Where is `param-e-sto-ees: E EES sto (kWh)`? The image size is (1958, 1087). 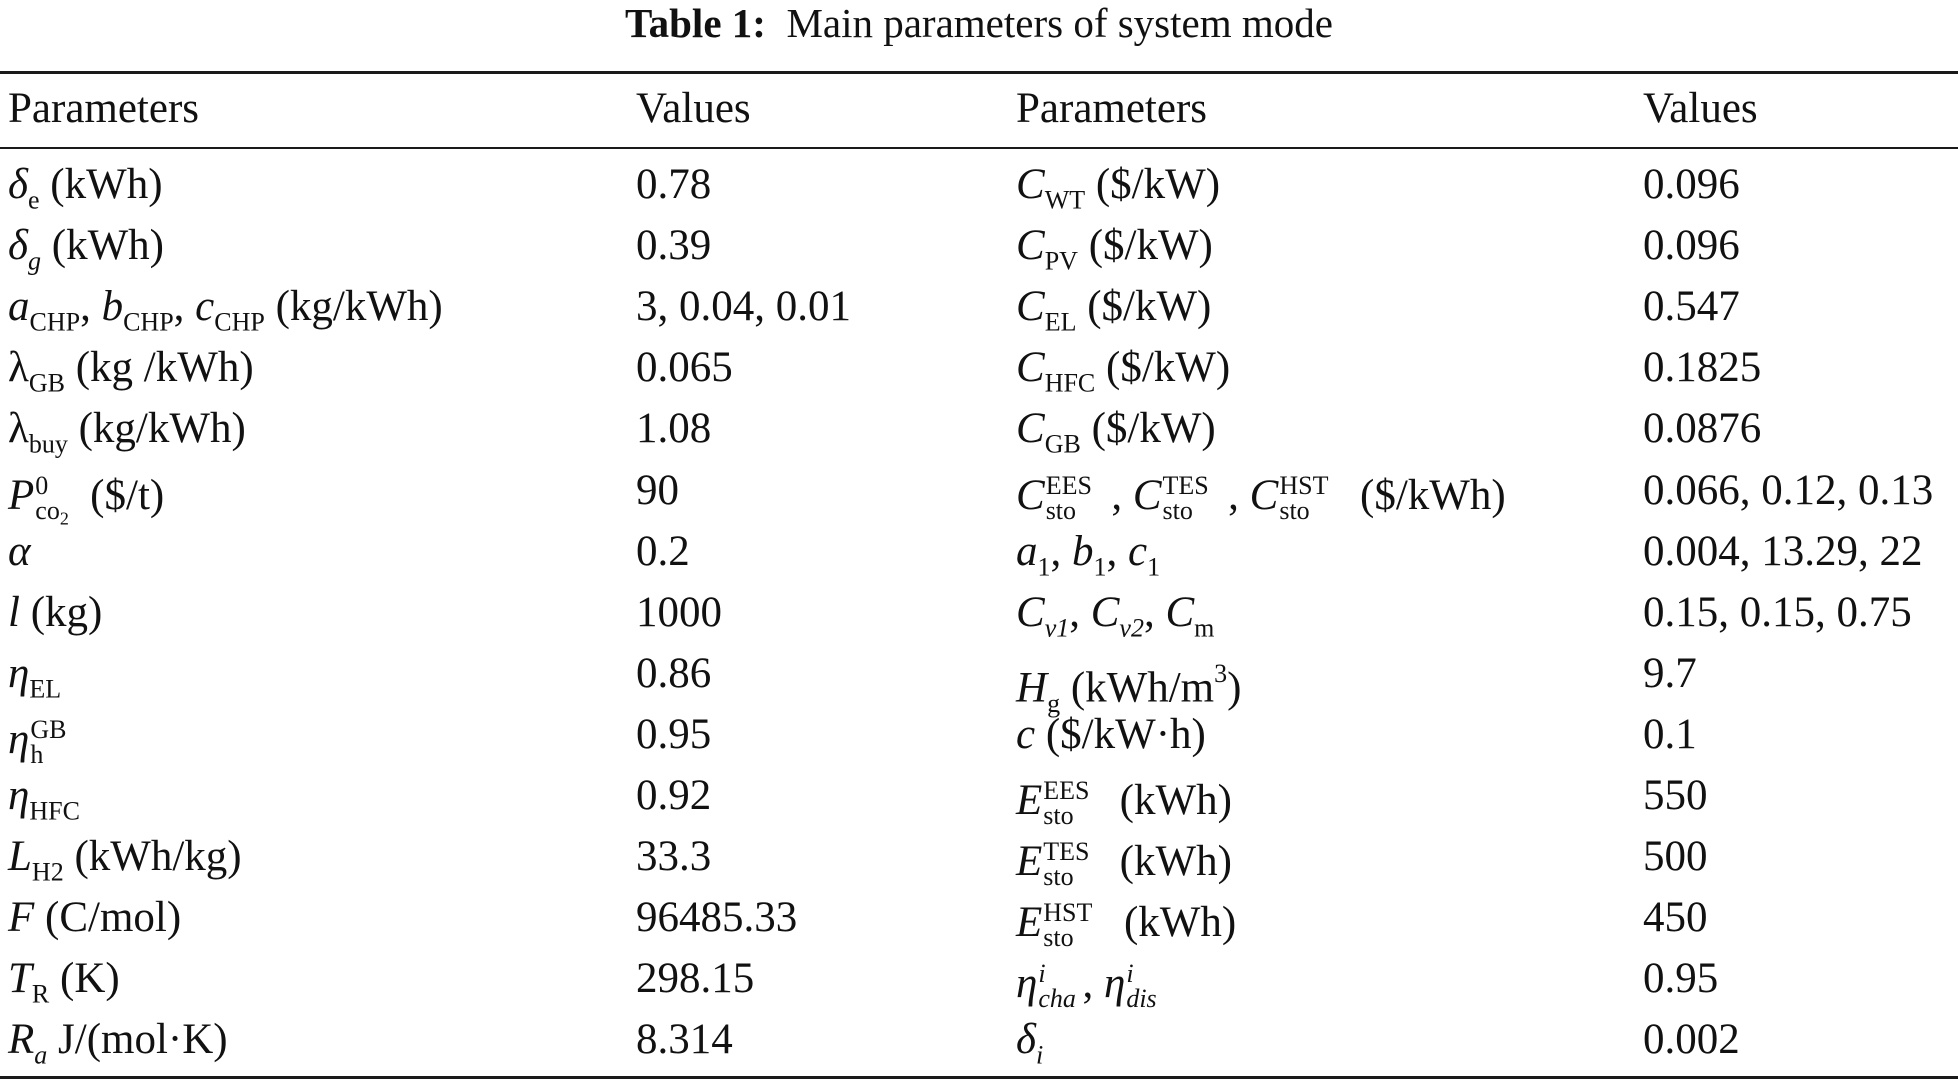 param-e-sto-ees: E EES sto (kWh) is located at coordinates (1124, 802).